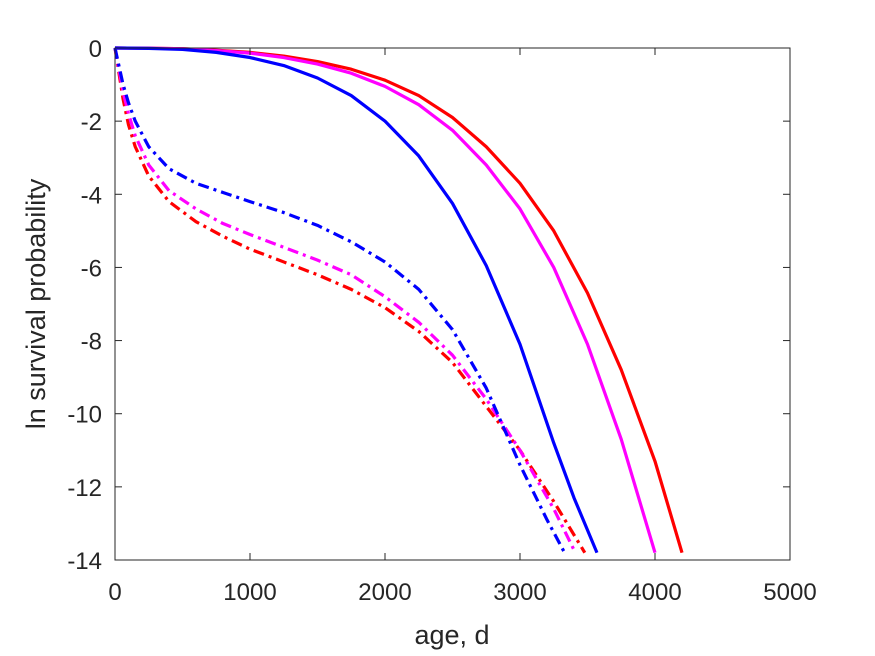  What do you see at coordinates (91, 268) in the screenshot?
I see `y-tick-label: -6` at bounding box center [91, 268].